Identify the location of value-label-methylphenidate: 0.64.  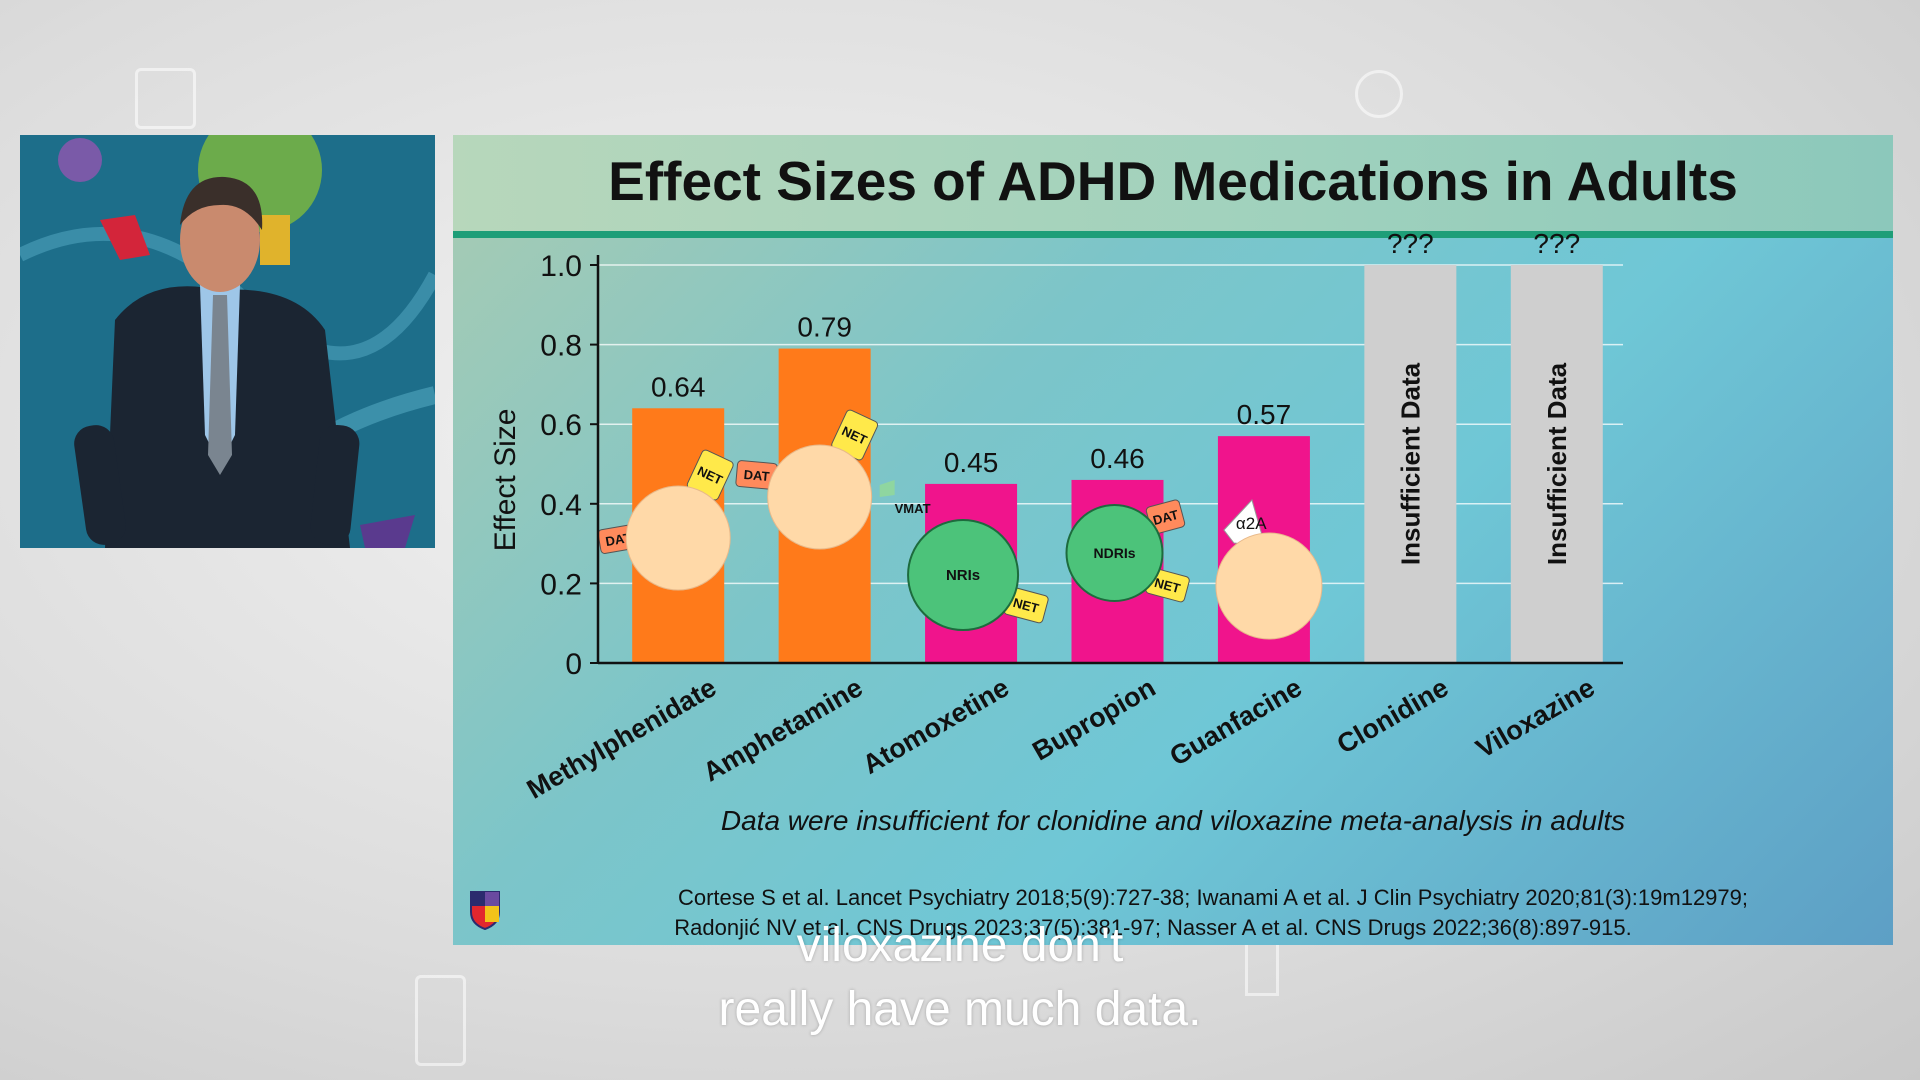
(678, 386).